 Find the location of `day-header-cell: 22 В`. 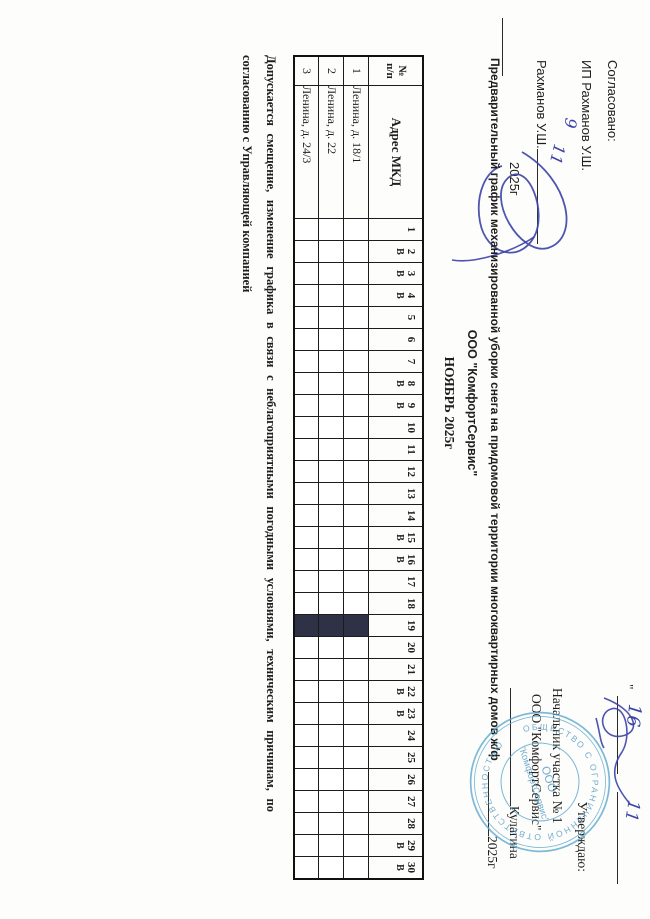

day-header-cell: 22 В is located at coordinates (396, 691).